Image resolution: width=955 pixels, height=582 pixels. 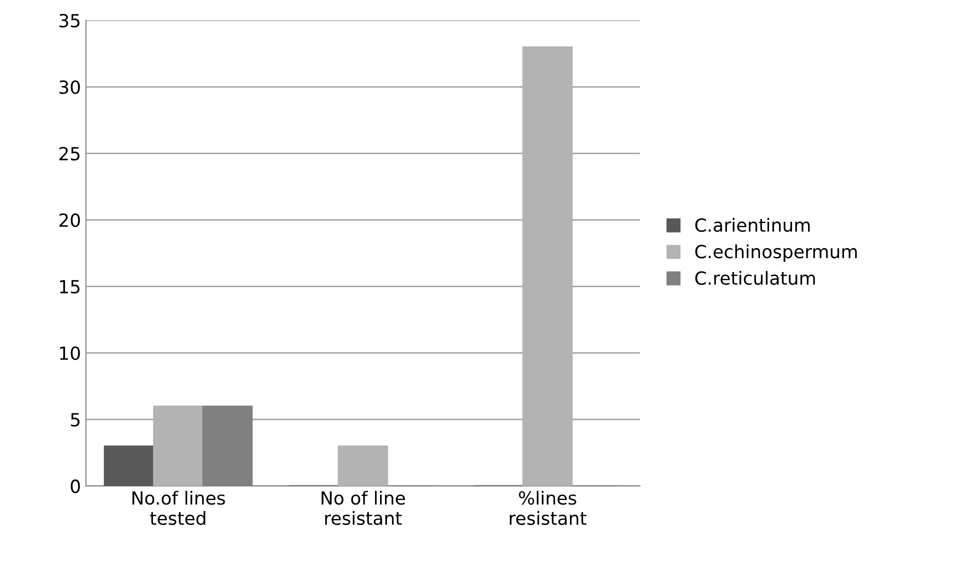 I want to click on y-tick-label: 5, so click(x=75, y=420).